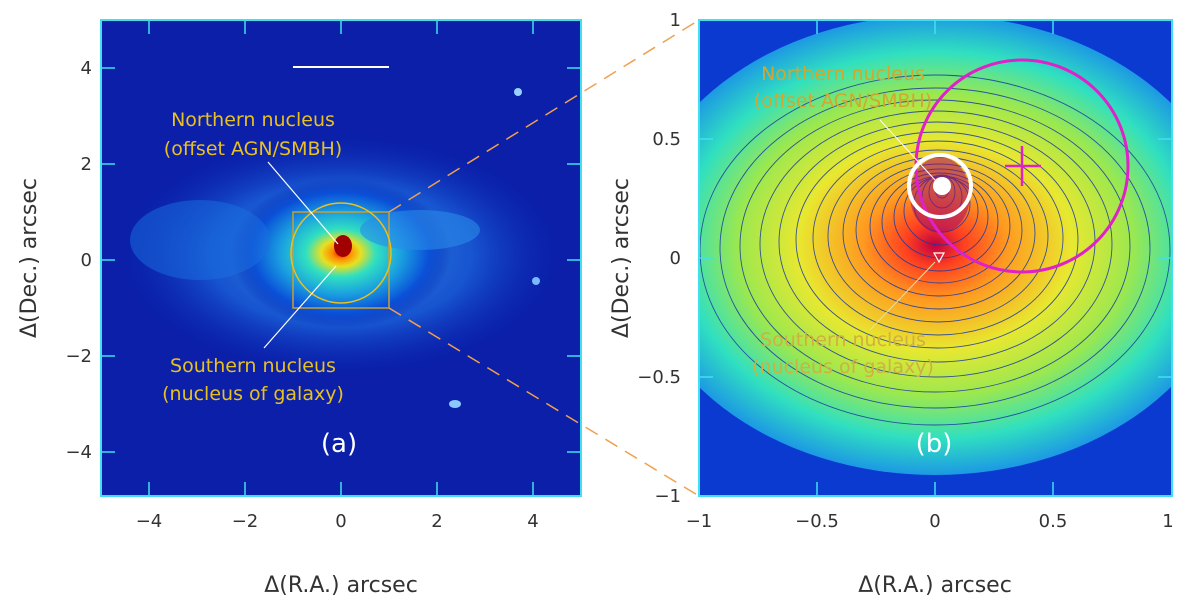 The image size is (1200, 613). Describe the element at coordinates (907, 150) in the screenshot. I see `panel-b-north-pointer` at that location.